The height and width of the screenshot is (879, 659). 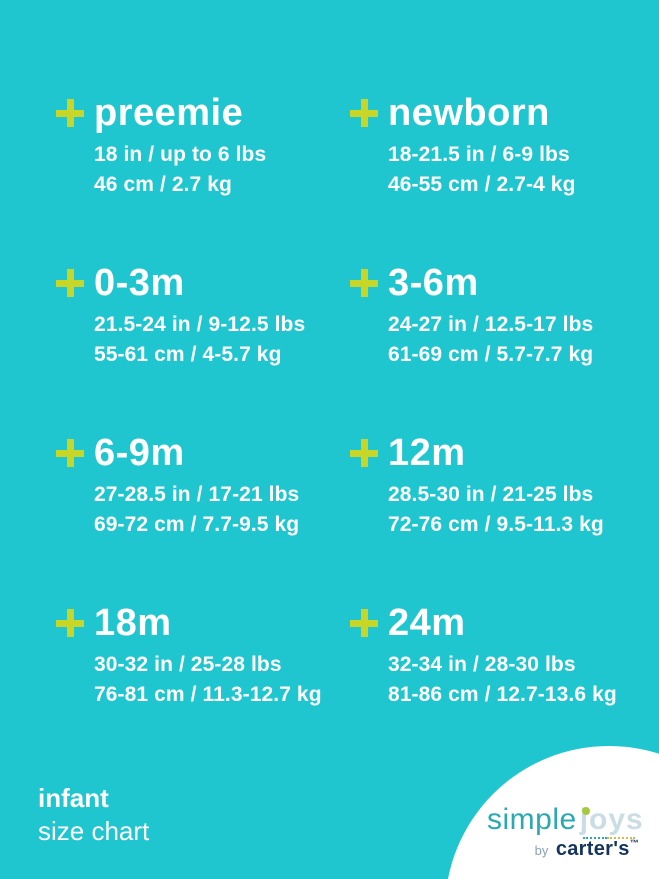 What do you see at coordinates (188, 354) in the screenshot?
I see `size-metric: 55-61 cm / 4-5.7 kg` at bounding box center [188, 354].